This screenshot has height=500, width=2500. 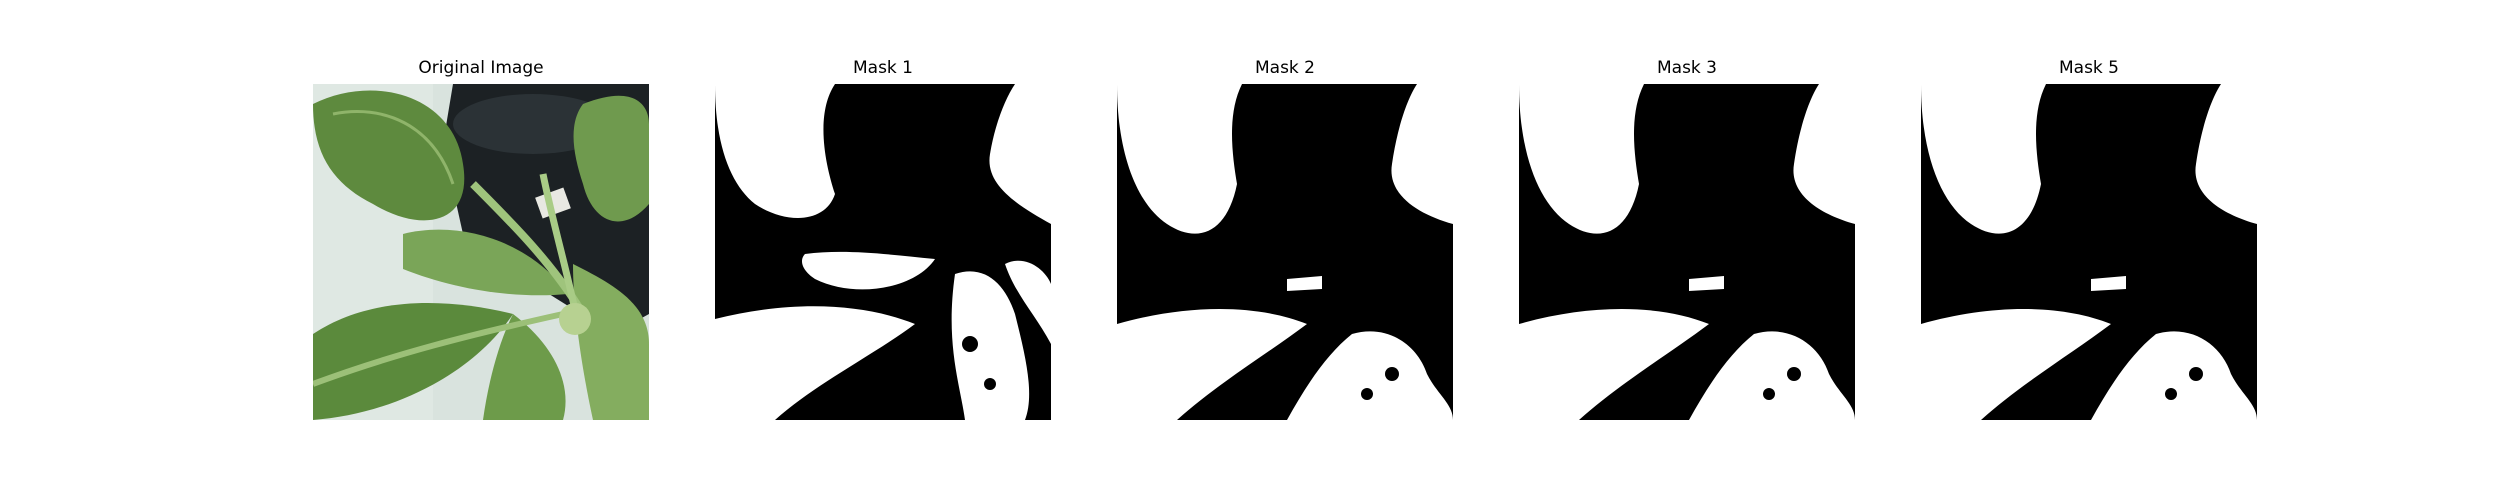 I want to click on panel-mask-3: Mask 3, so click(x=1687, y=250).